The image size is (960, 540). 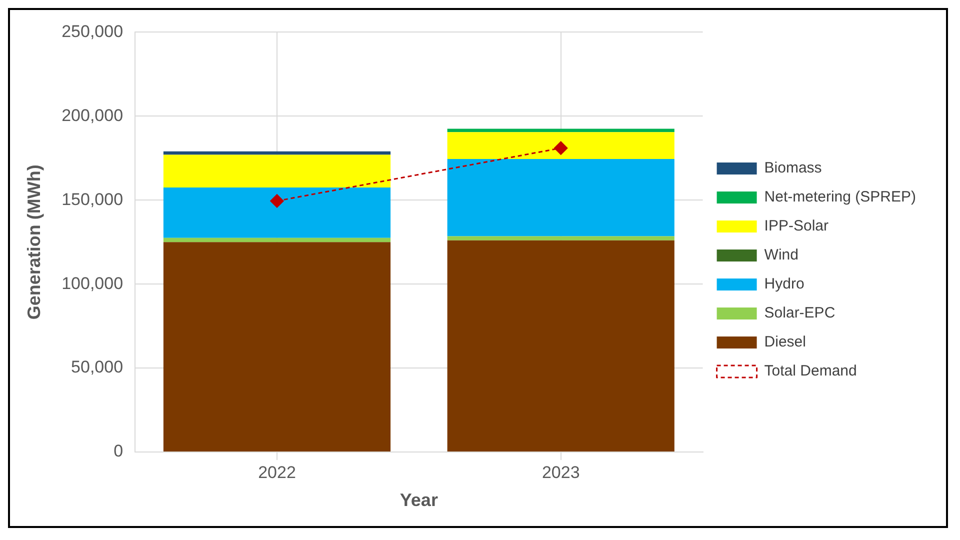 I want to click on x-axis-title: Year, so click(x=419, y=500).